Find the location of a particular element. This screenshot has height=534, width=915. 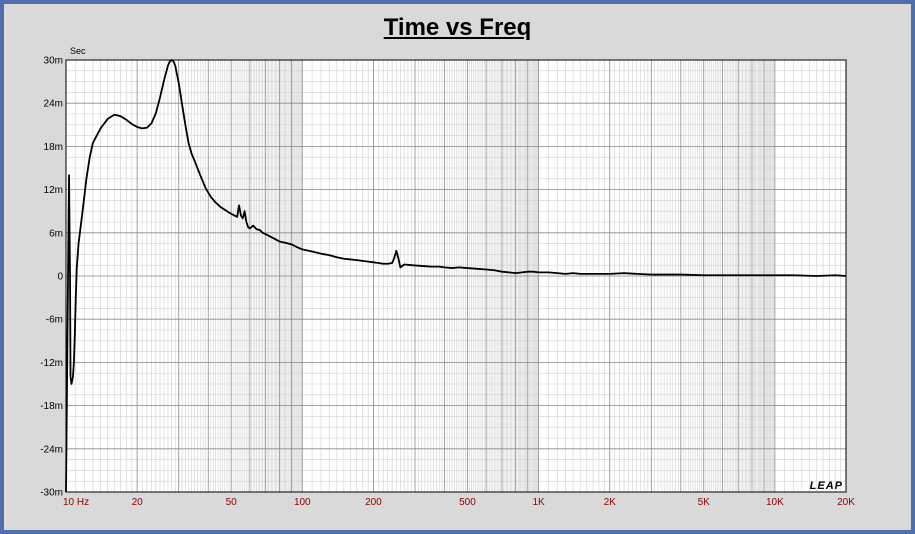

x-tick-label: 20 is located at coordinates (138, 502).